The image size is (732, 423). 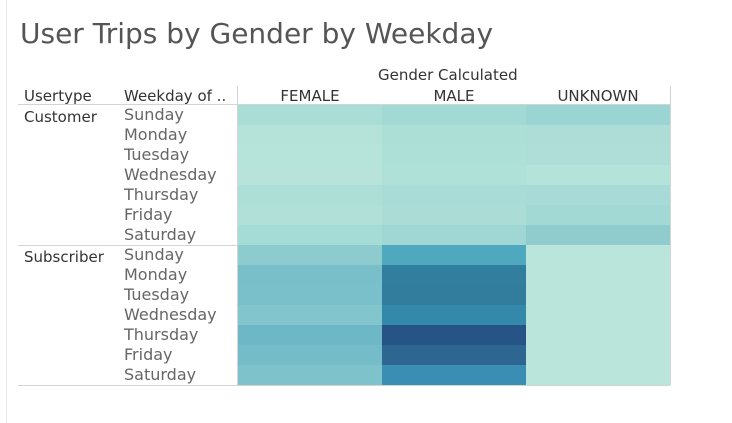 What do you see at coordinates (6, 211) in the screenshot?
I see `left-border-line` at bounding box center [6, 211].